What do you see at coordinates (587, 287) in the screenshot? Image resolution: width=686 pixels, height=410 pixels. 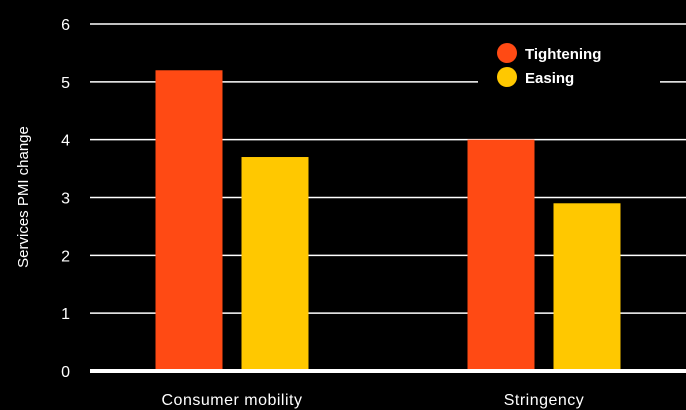 I see `bar-easing-stringency` at bounding box center [587, 287].